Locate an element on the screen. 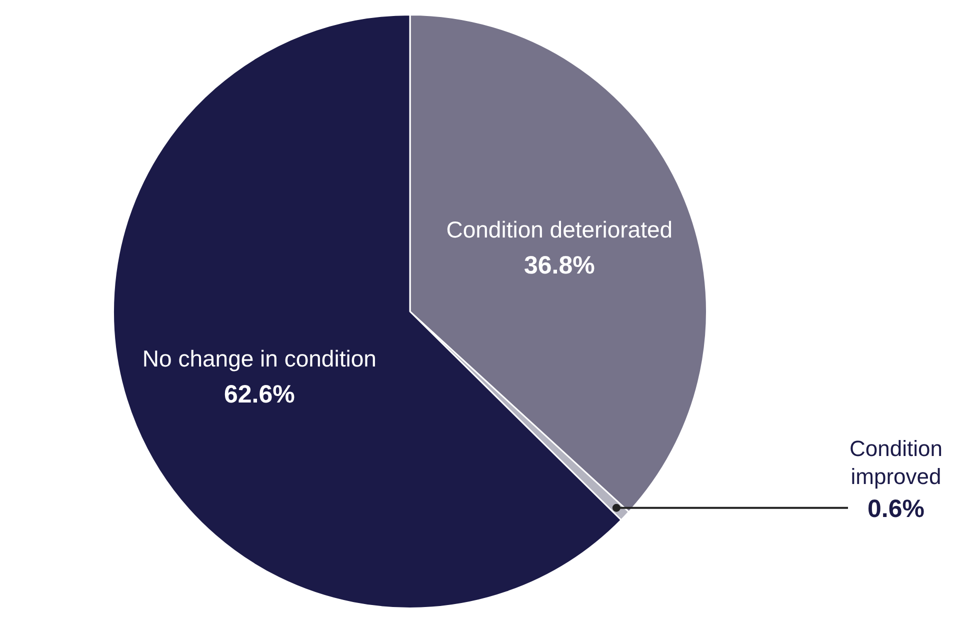 This screenshot has width=958, height=623. slice-label: No change in condition is located at coordinates (259, 358).